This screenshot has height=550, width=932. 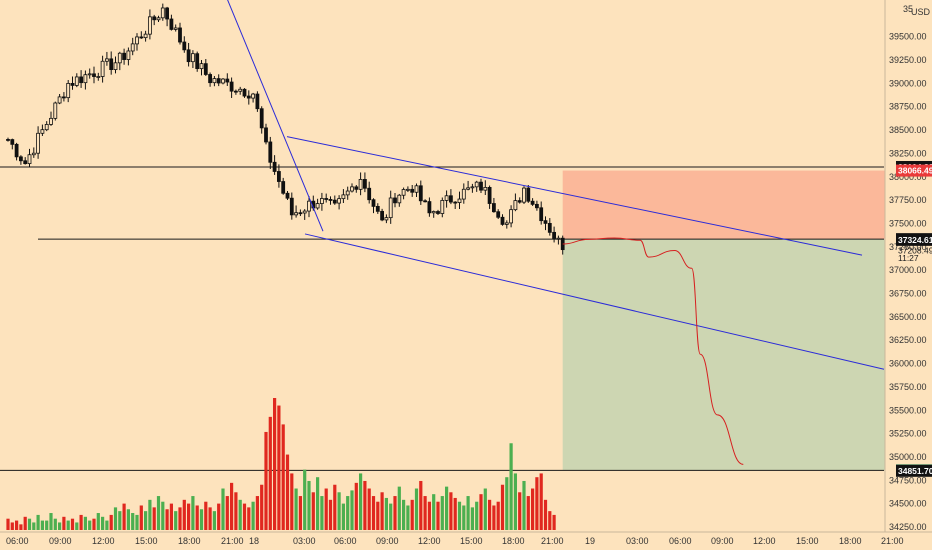 What do you see at coordinates (914, 470) in the screenshot?
I see `price-badge` at bounding box center [914, 470].